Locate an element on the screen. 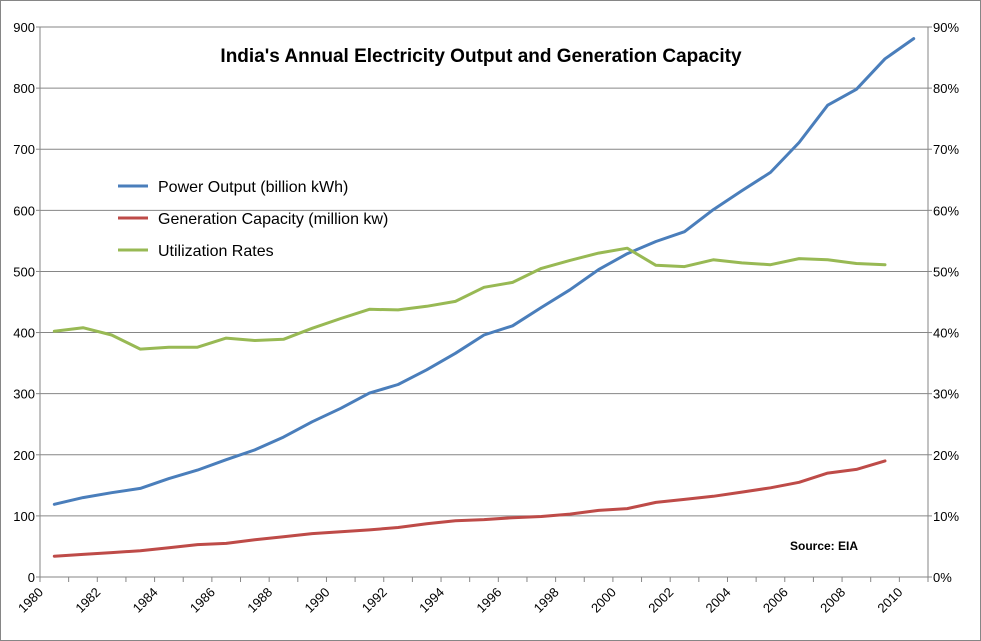 The image size is (981, 641). y-right-tick-label: 10% is located at coordinates (946, 516).